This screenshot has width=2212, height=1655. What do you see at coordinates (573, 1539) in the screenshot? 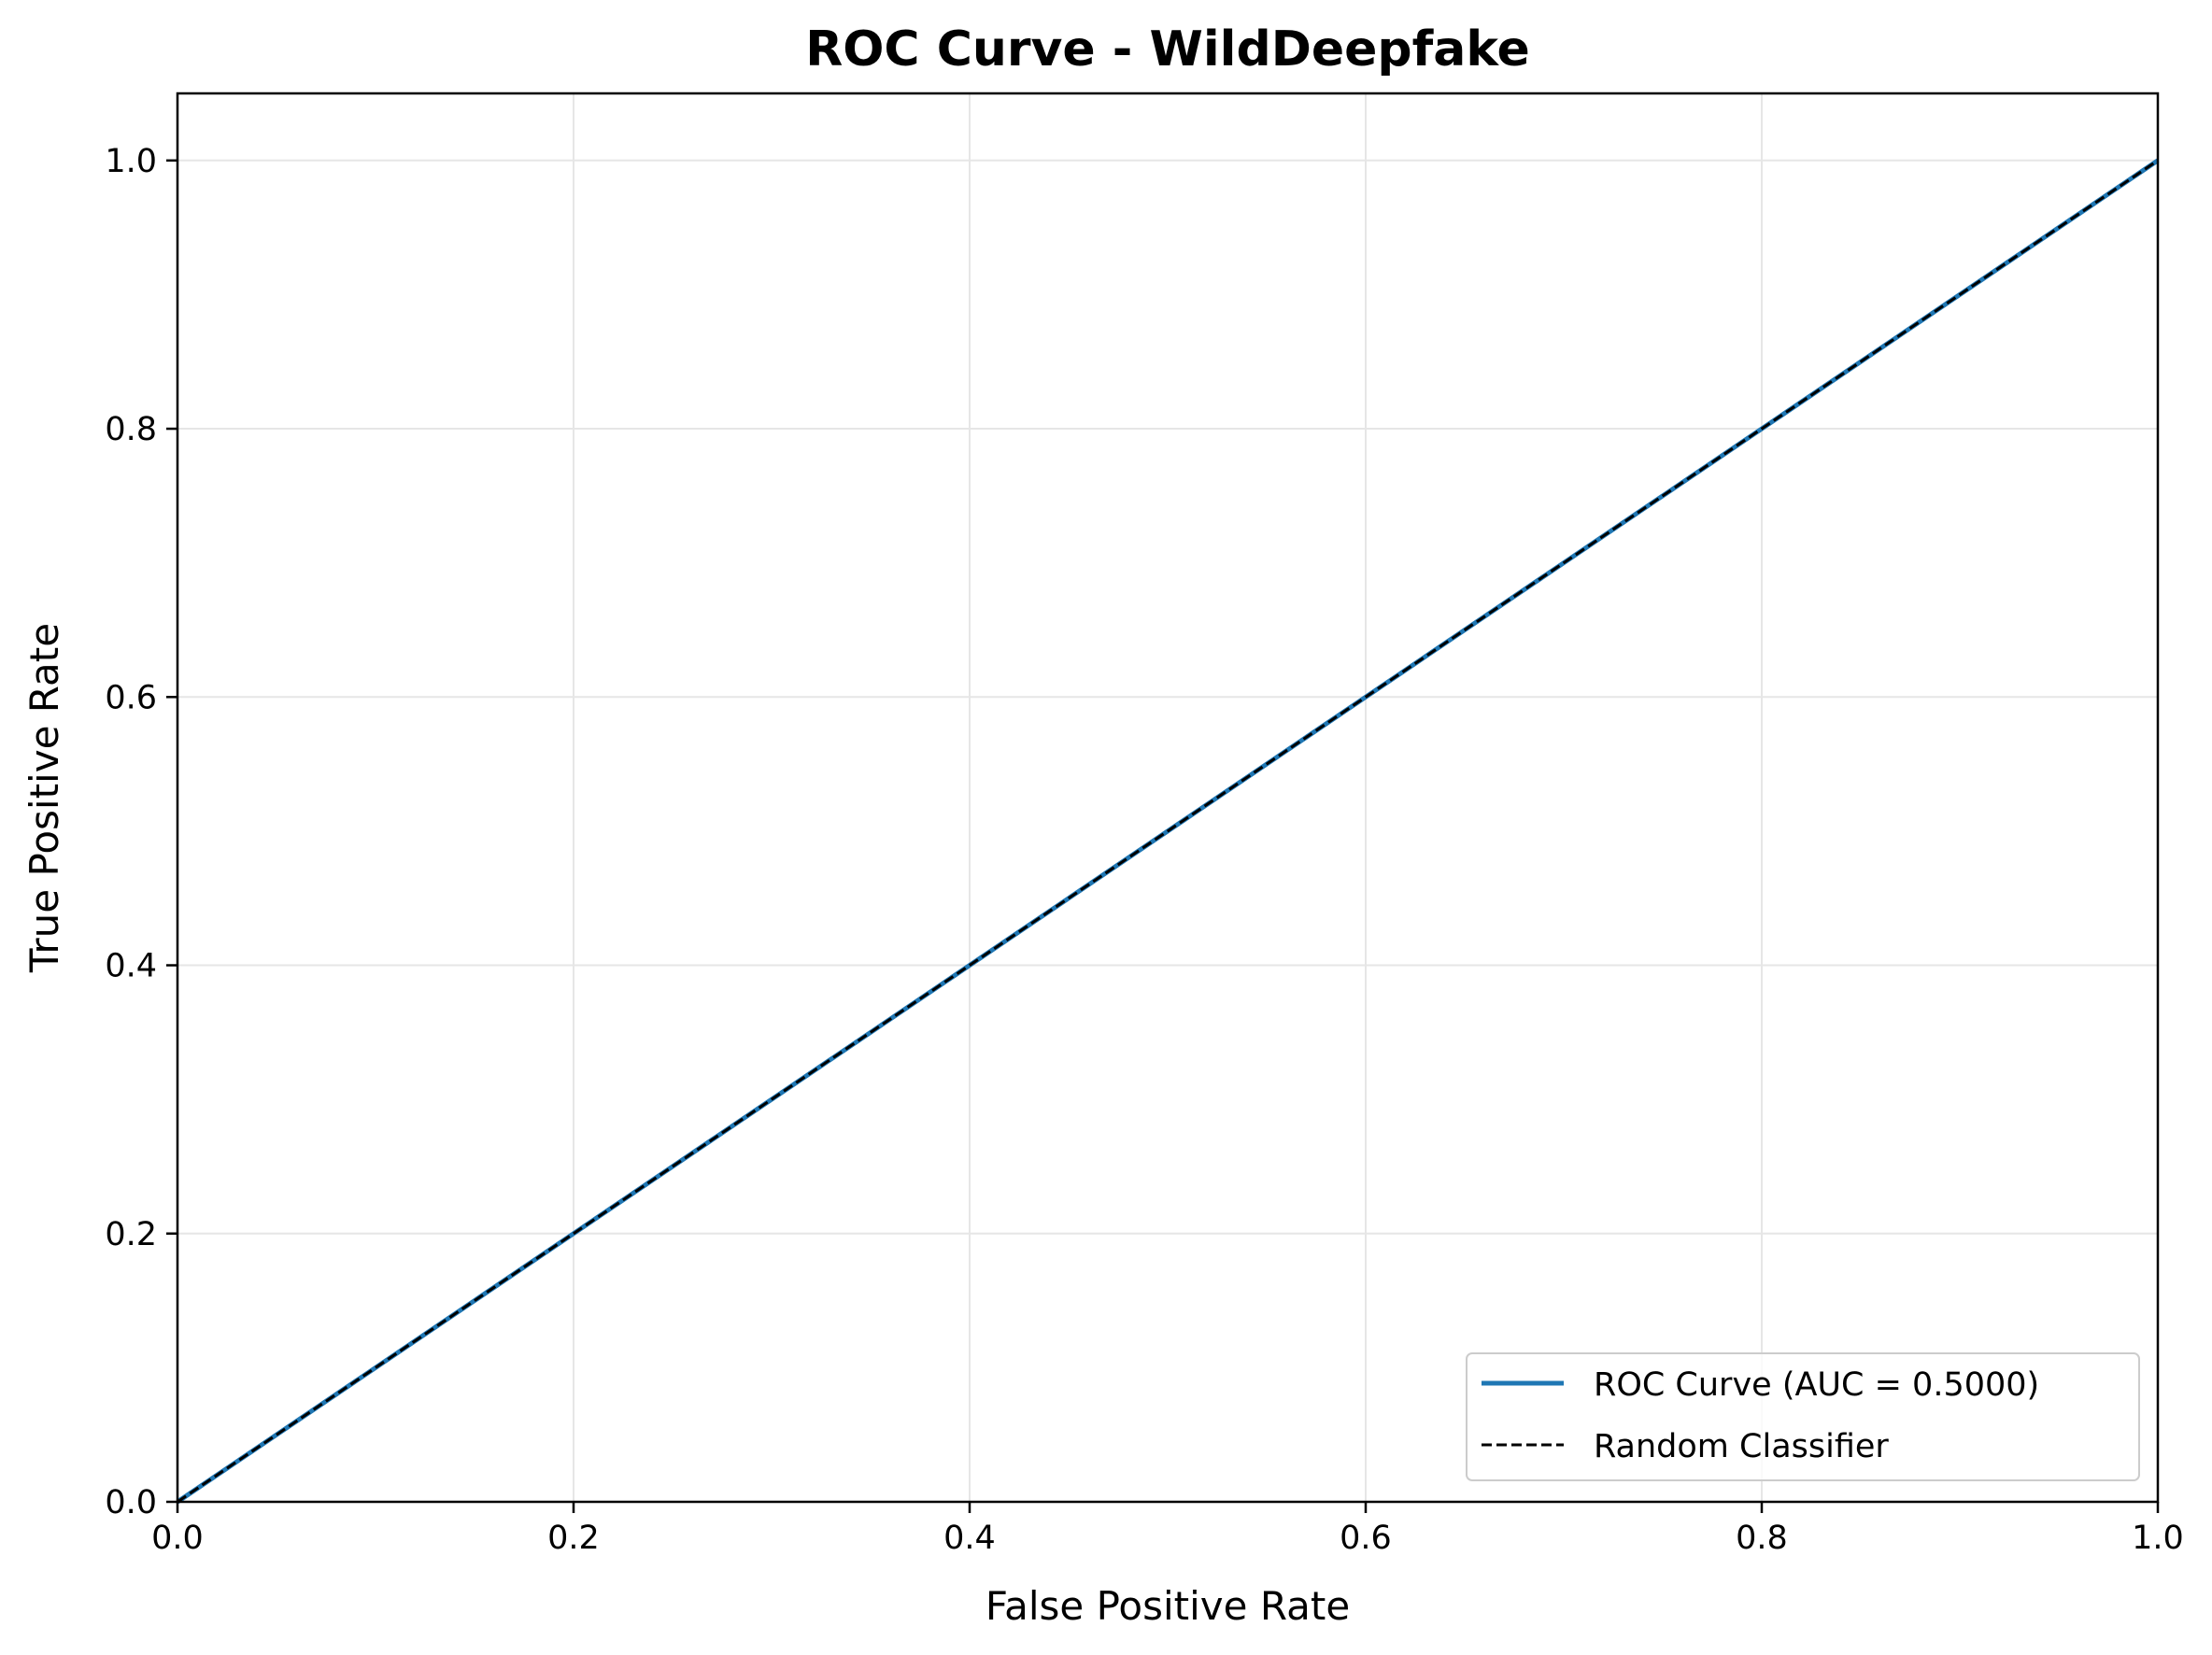
I see `x-tick-label-1: 0.2` at bounding box center [573, 1539].